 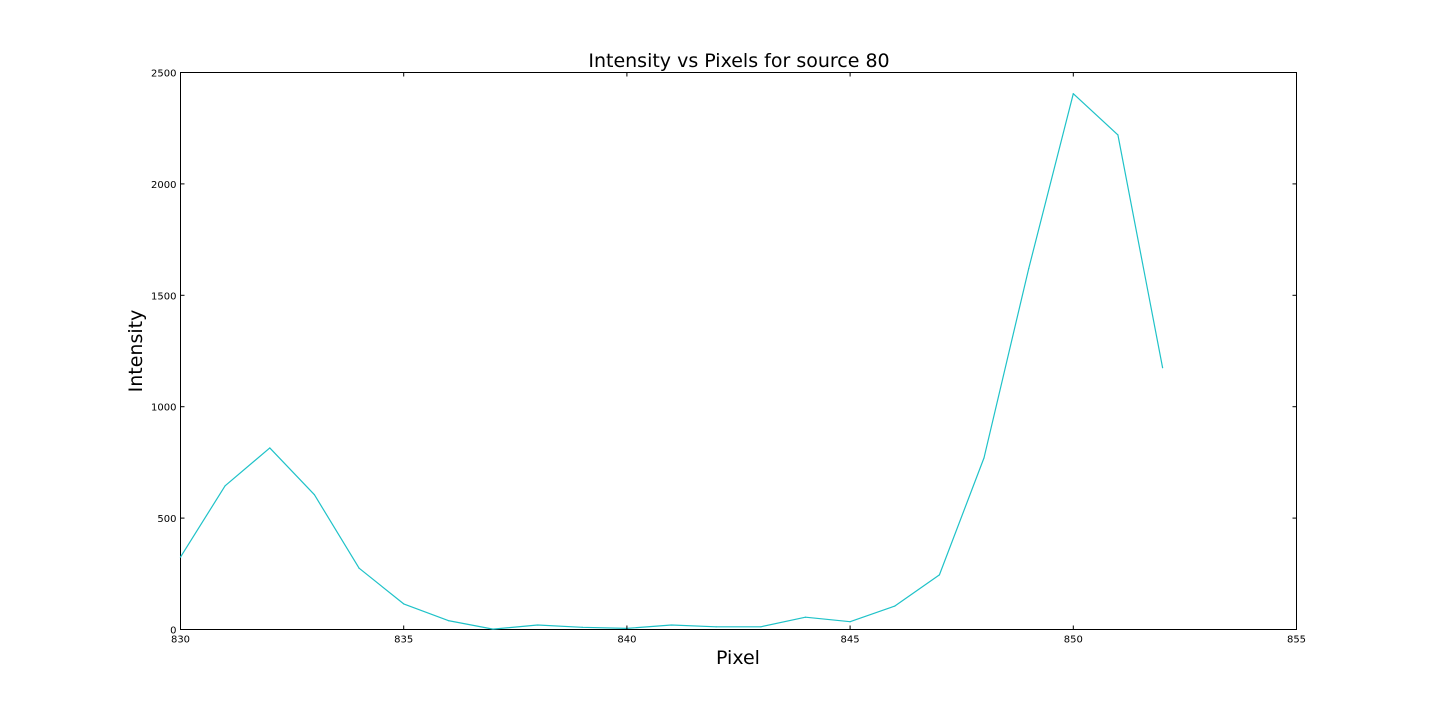 What do you see at coordinates (166, 519) in the screenshot?
I see `y-tick-label: 500` at bounding box center [166, 519].